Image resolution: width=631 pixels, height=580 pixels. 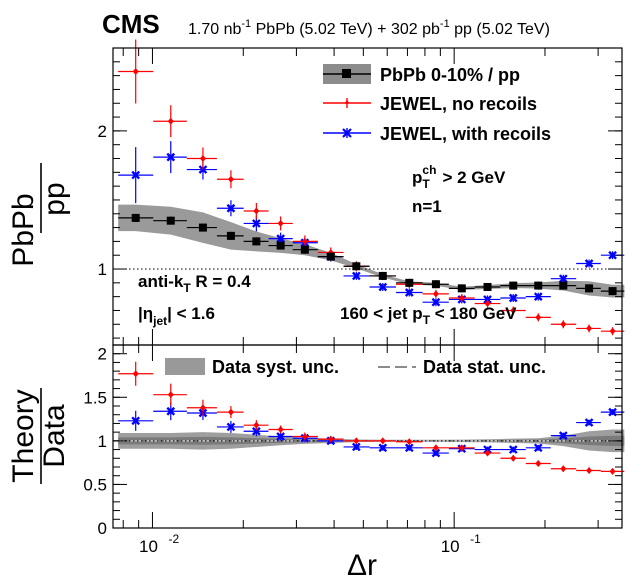 I want to click on bottom-ylabel-denominator: Data, so click(x=54, y=436).